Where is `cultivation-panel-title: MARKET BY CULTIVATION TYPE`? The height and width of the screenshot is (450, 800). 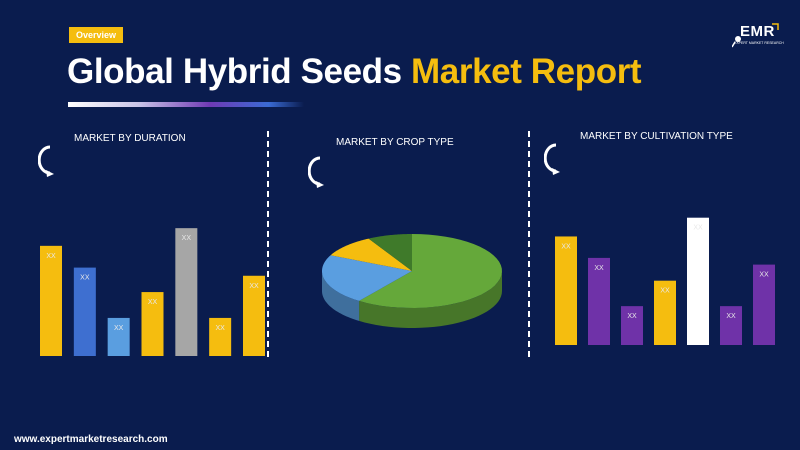
cultivation-panel-title: MARKET BY CULTIVATION TYPE is located at coordinates (656, 136).